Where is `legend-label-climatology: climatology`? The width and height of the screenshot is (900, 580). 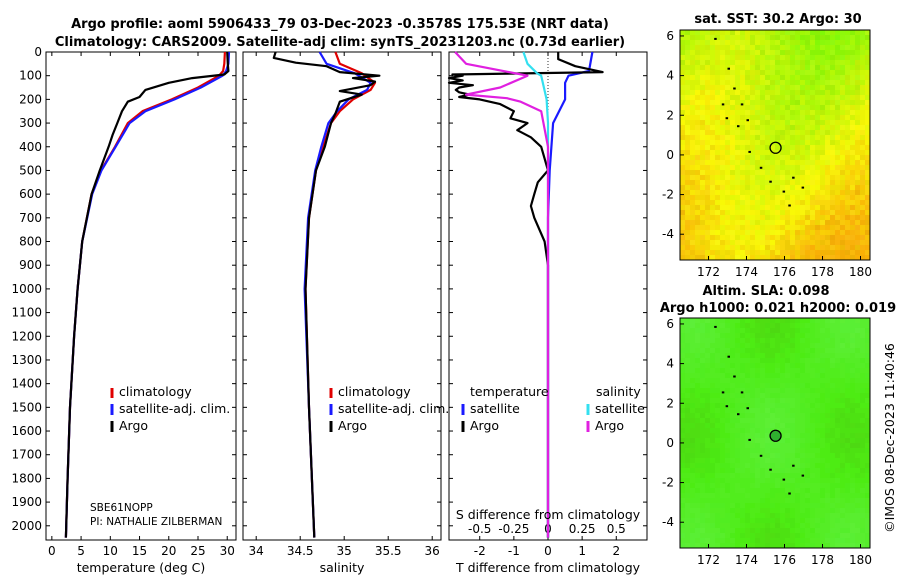
legend-label-climatology: climatology is located at coordinates (374, 391).